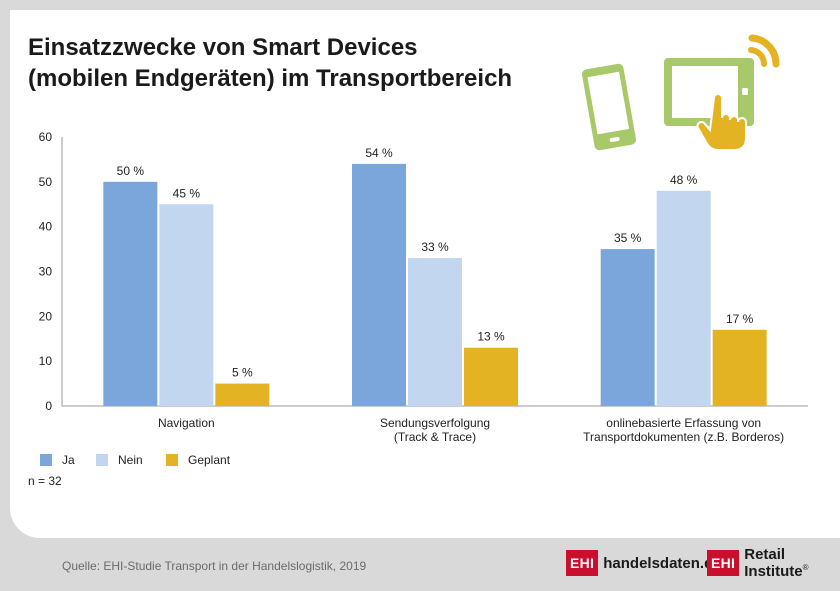 This screenshot has height=591, width=840. What do you see at coordinates (683, 423) in the screenshot?
I see `category-label: onlinebasierte Erfassung von` at bounding box center [683, 423].